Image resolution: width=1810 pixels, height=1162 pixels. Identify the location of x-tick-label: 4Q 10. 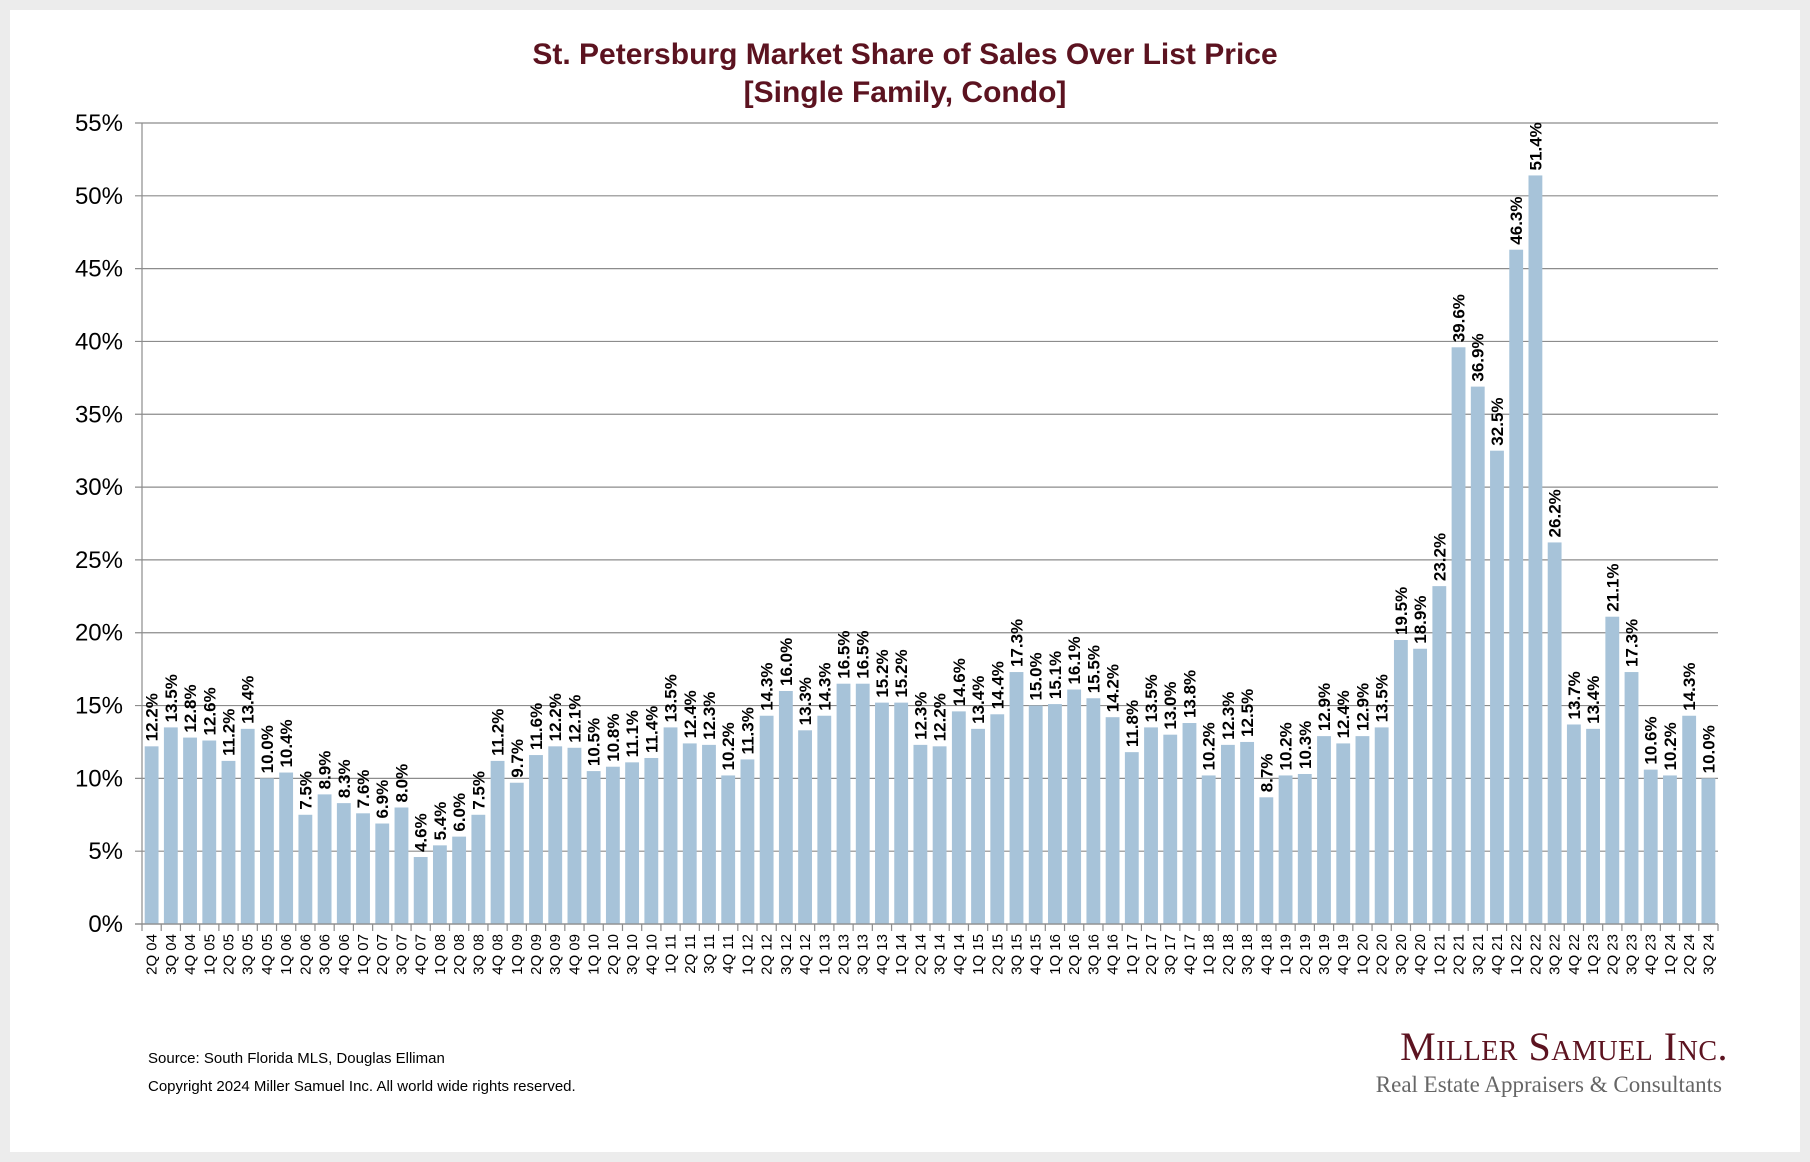
(651, 954).